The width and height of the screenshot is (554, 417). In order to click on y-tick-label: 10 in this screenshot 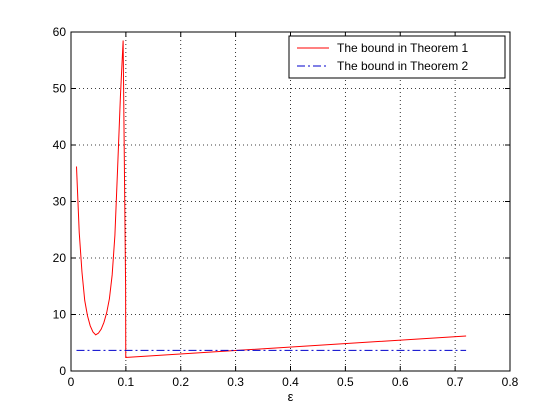, I will do `click(60, 315)`.